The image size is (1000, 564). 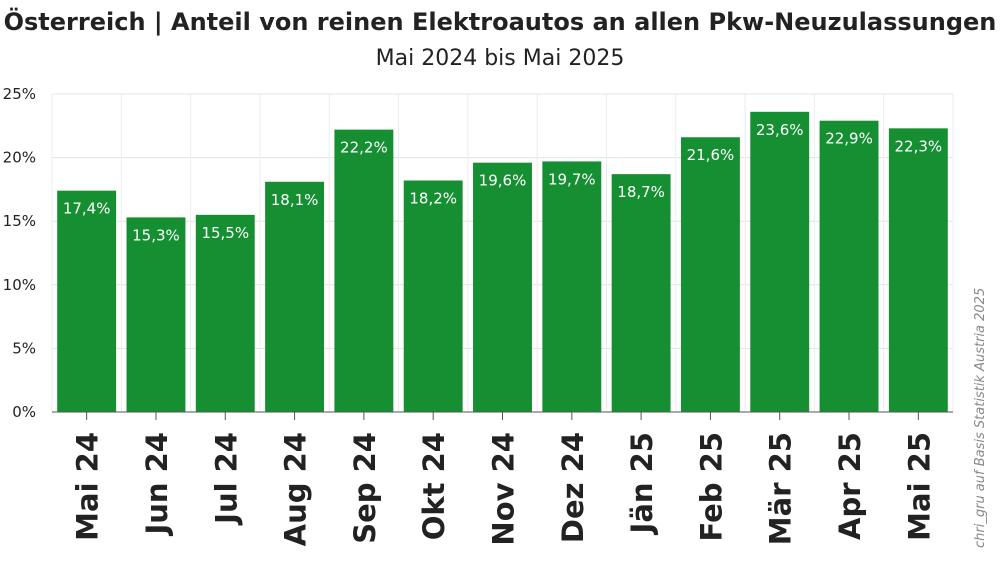 I want to click on x-tick-label-group: Jun 24, so click(x=157, y=484).